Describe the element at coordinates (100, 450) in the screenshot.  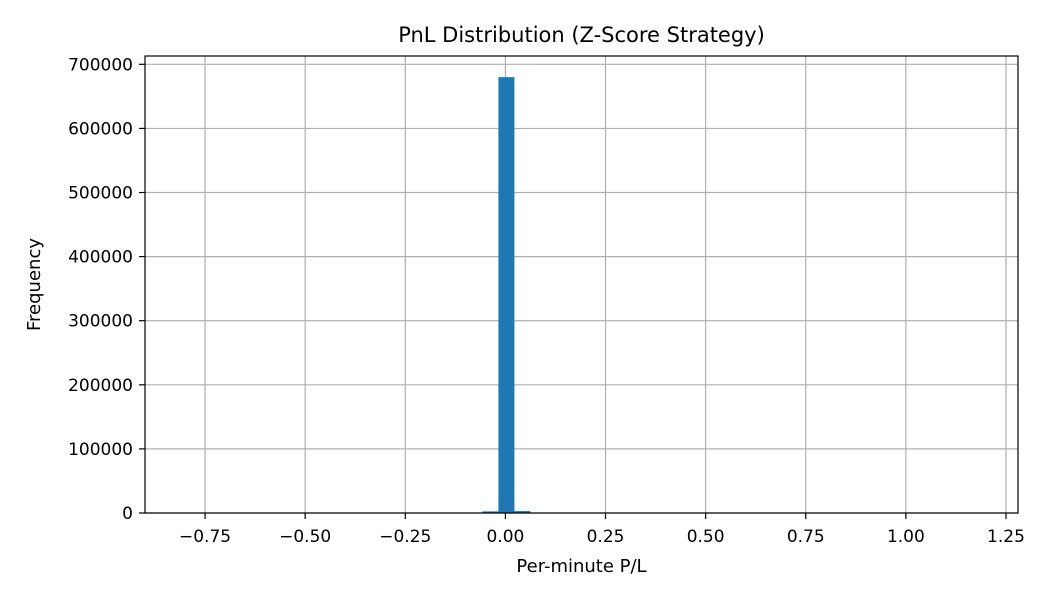
I see `y-tick-label: 100000` at that location.